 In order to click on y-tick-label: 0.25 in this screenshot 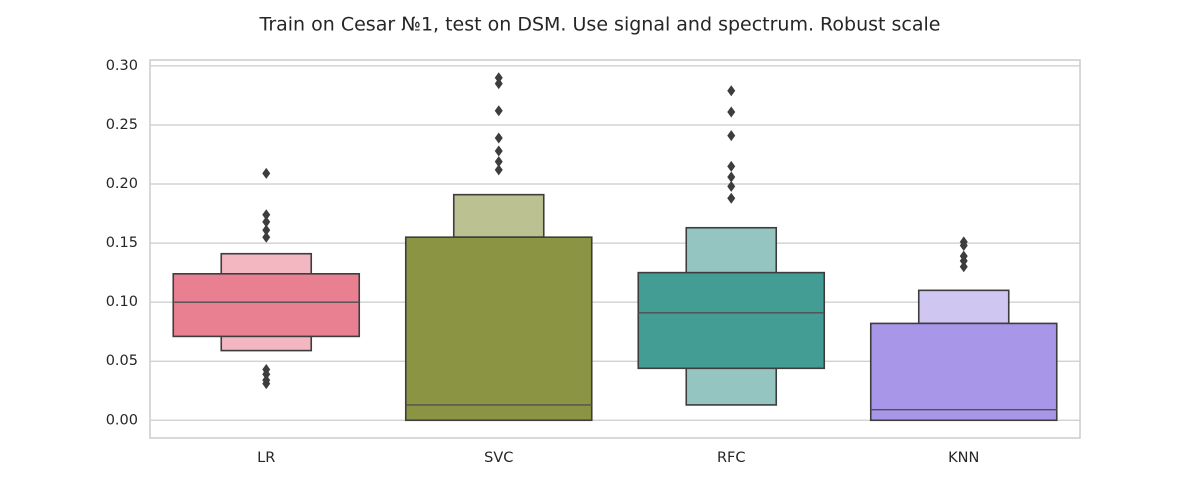, I will do `click(122, 125)`.